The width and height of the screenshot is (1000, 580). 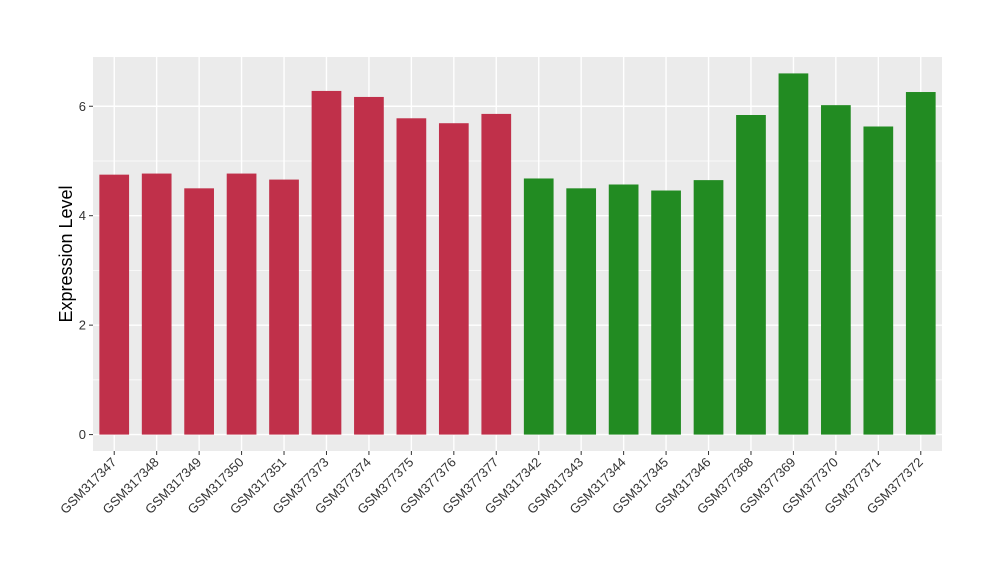 What do you see at coordinates (66, 253) in the screenshot?
I see `y-axis-title: Expression Level` at bounding box center [66, 253].